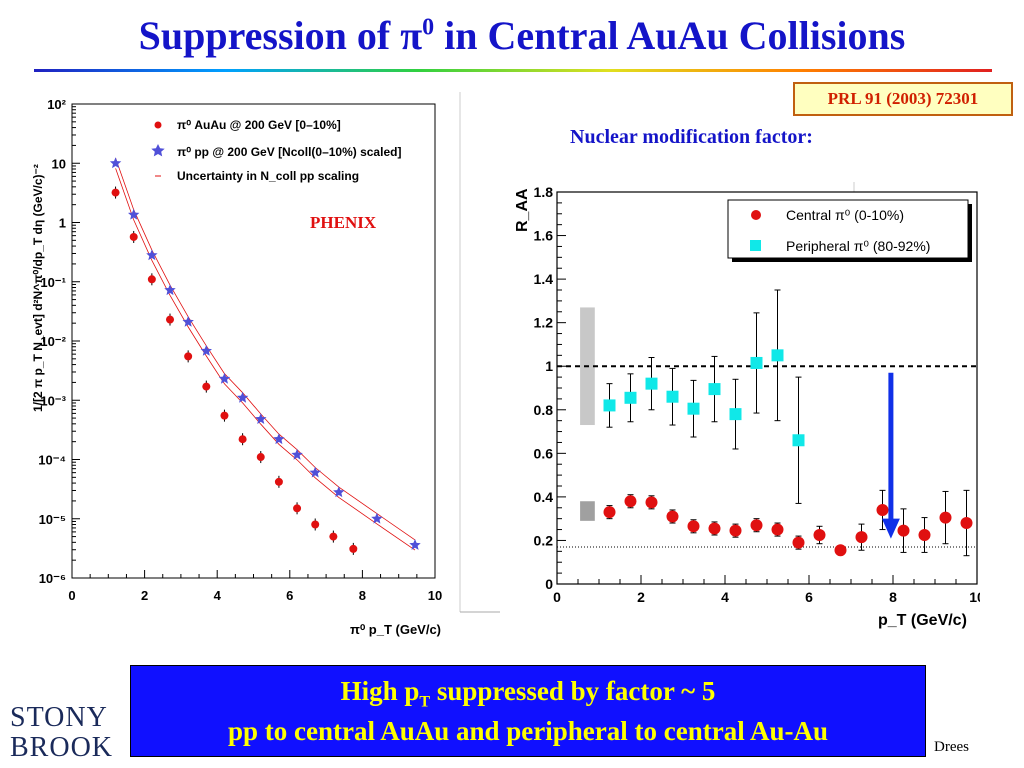 The width and height of the screenshot is (1024, 768). Describe the element at coordinates (528, 693) in the screenshot. I see `banner-line-1: High pT suppressed by factor ~ 5` at that location.